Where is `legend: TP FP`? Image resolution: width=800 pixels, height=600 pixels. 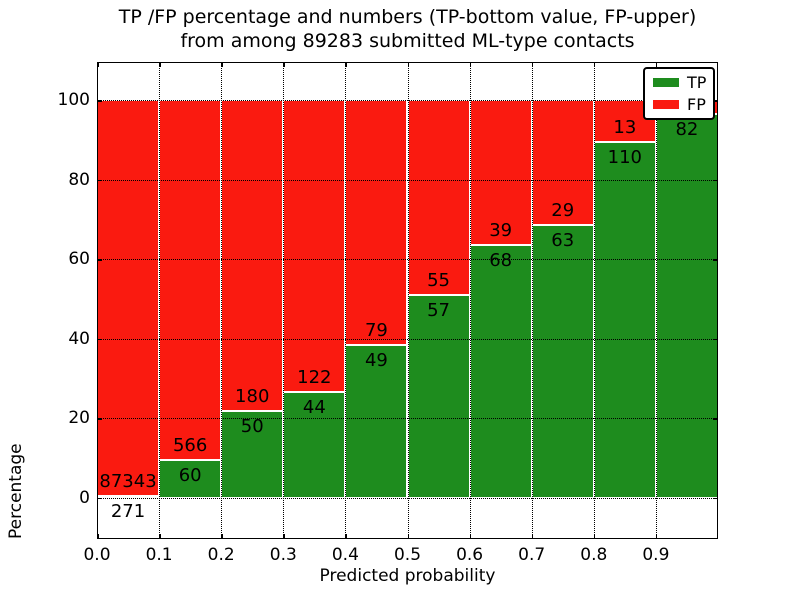 legend: TP FP is located at coordinates (679, 93).